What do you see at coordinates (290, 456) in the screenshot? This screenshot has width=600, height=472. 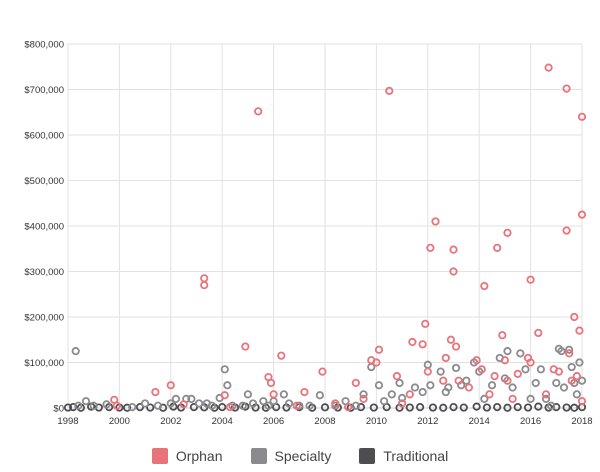 I see `legend-item-specialty: Specialty` at bounding box center [290, 456].